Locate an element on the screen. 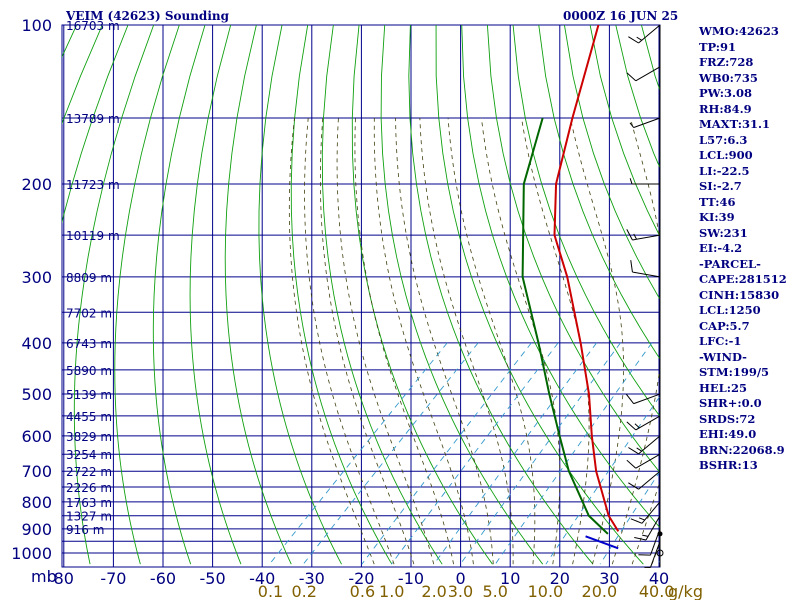  mixing-ratio-label: 5.0 is located at coordinates (494, 591).